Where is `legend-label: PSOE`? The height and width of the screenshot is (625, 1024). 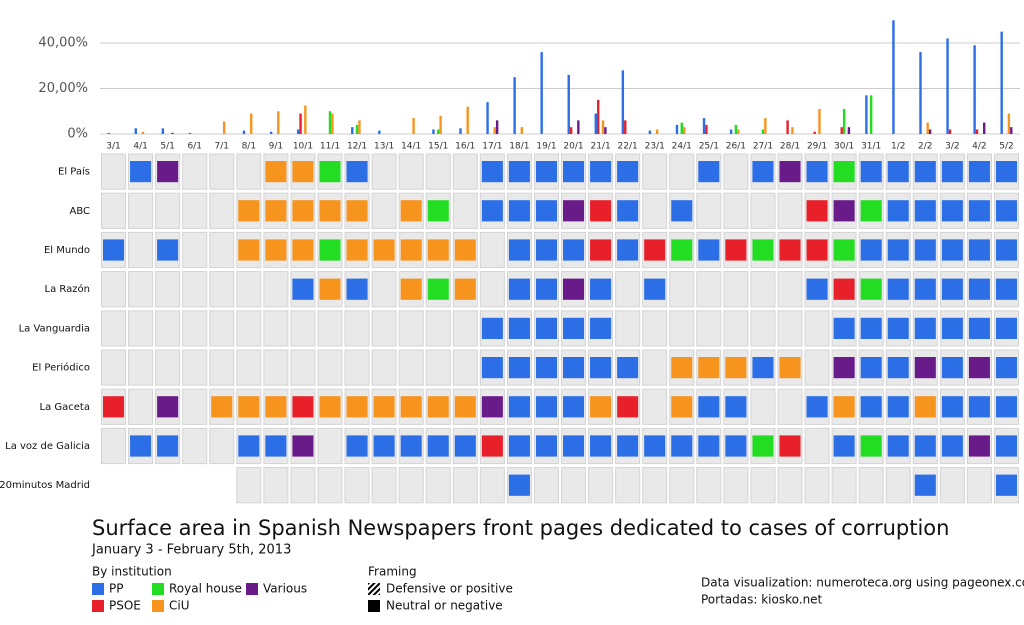 legend-label: PSOE is located at coordinates (125, 606).